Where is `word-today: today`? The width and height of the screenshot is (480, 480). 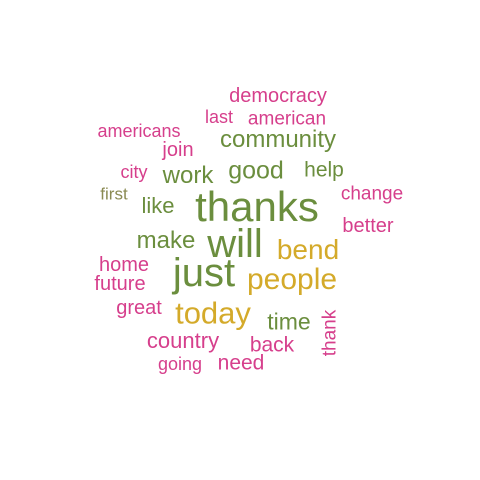
word-today: today is located at coordinates (213, 313).